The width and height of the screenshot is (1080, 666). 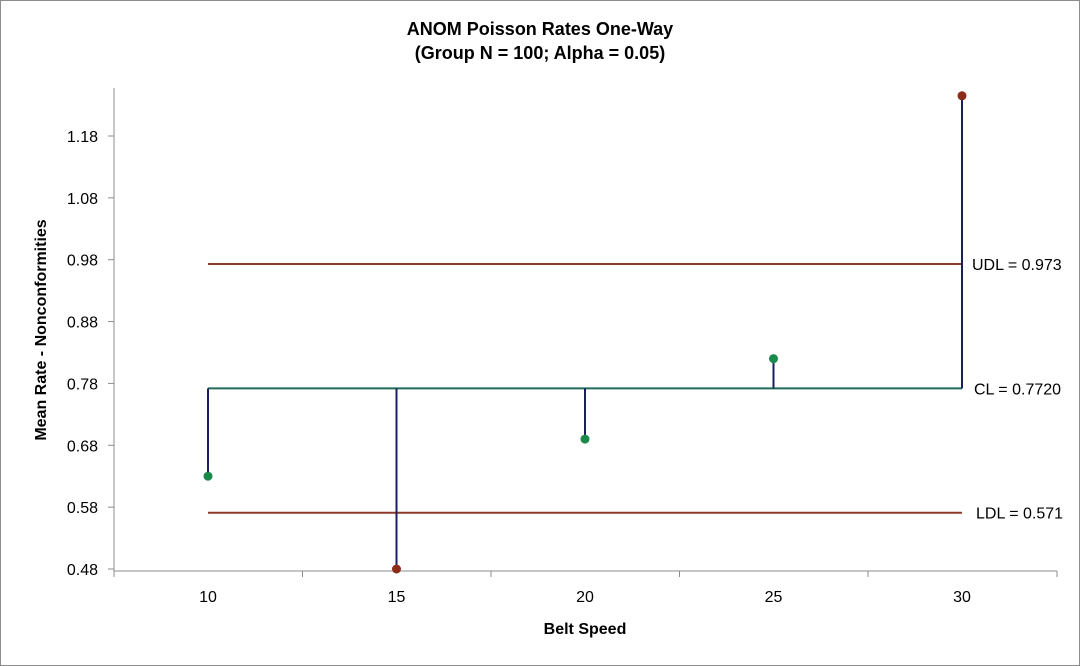 I want to click on x-tick-label: 25, so click(x=774, y=597).